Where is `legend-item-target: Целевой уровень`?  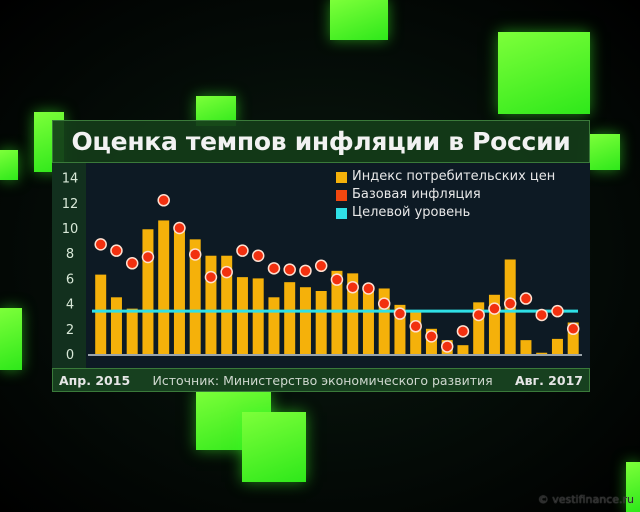
legend-item-target: Целевой уровень is located at coordinates (445, 213).